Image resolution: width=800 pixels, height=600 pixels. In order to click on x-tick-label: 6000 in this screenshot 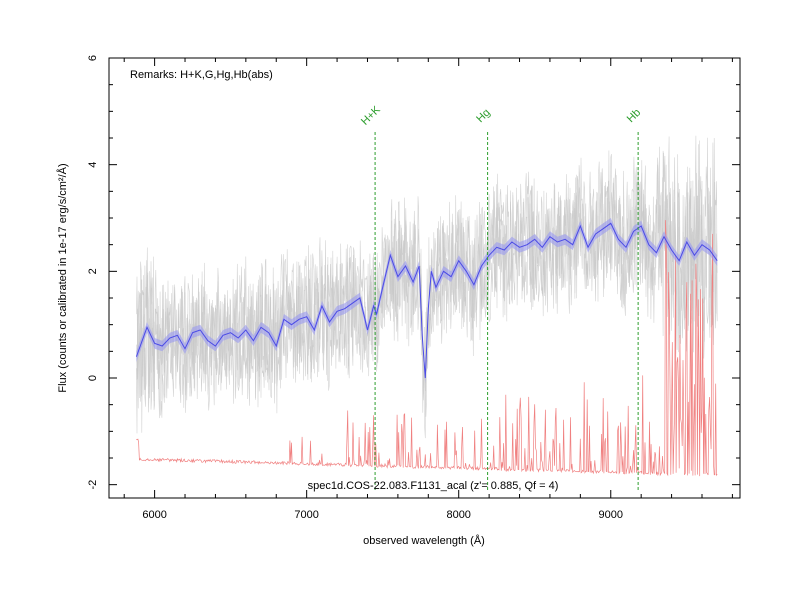, I will do `click(154, 515)`.